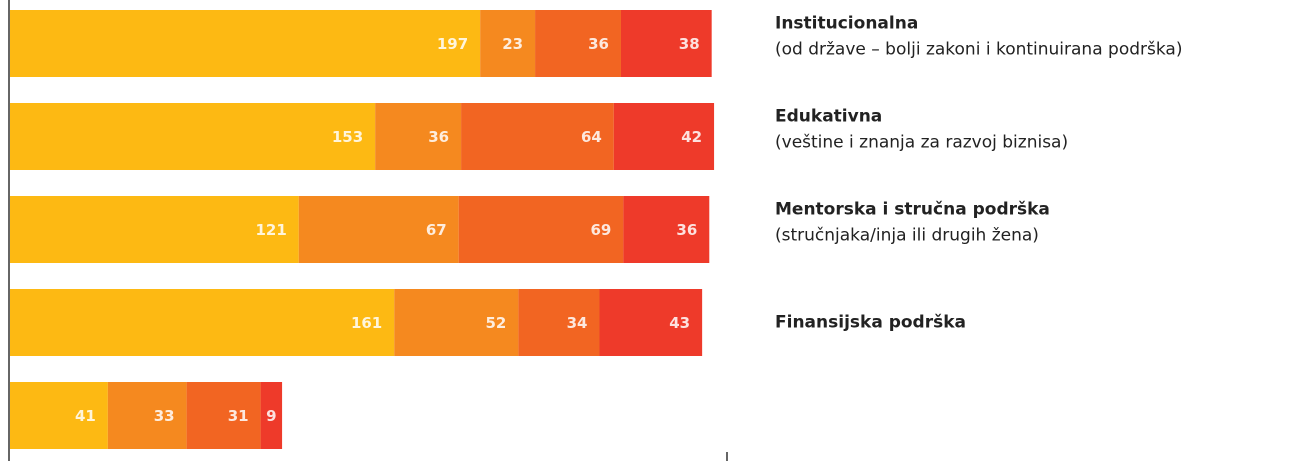  Describe the element at coordinates (691, 137) in the screenshot. I see `value-label: 42` at that location.